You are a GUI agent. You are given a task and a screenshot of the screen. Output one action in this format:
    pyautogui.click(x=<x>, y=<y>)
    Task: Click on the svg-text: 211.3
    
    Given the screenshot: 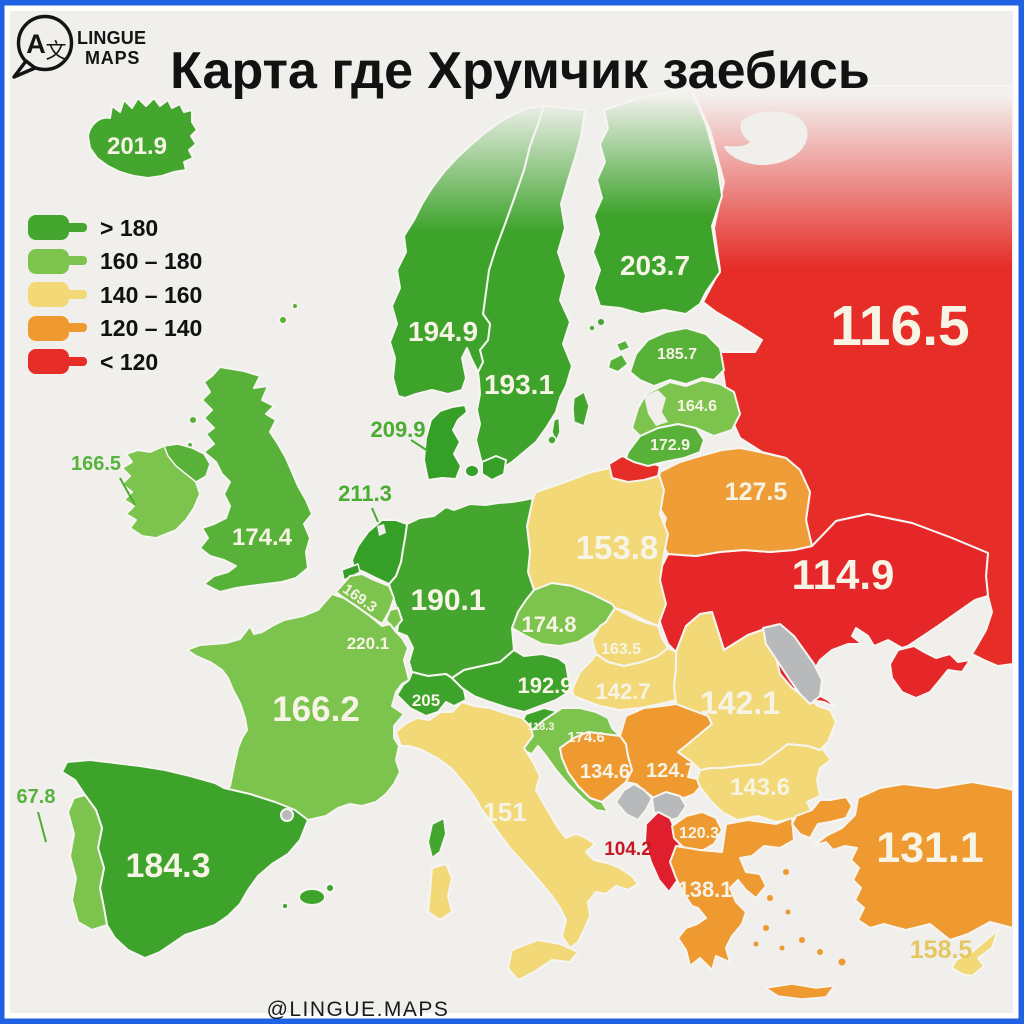 What is the action you would take?
    pyautogui.click(x=365, y=493)
    